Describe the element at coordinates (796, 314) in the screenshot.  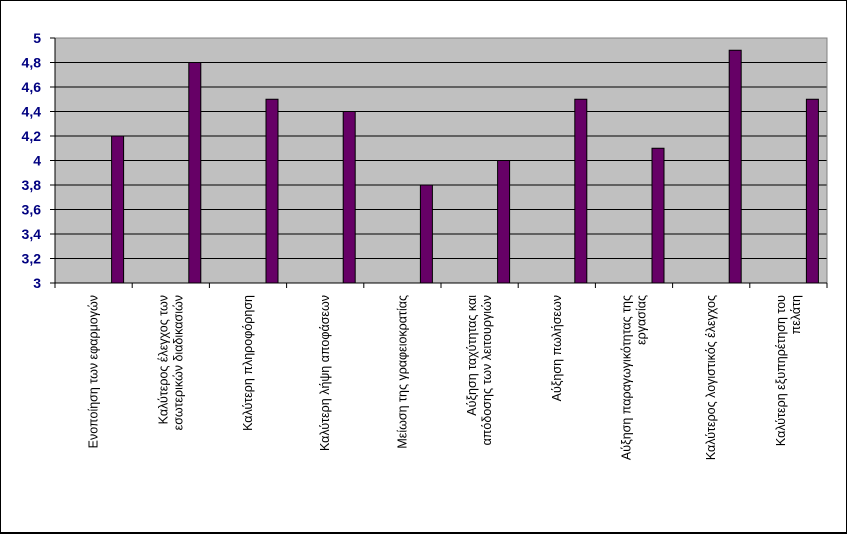
I see `x-tick-label: πελάτη` at that location.